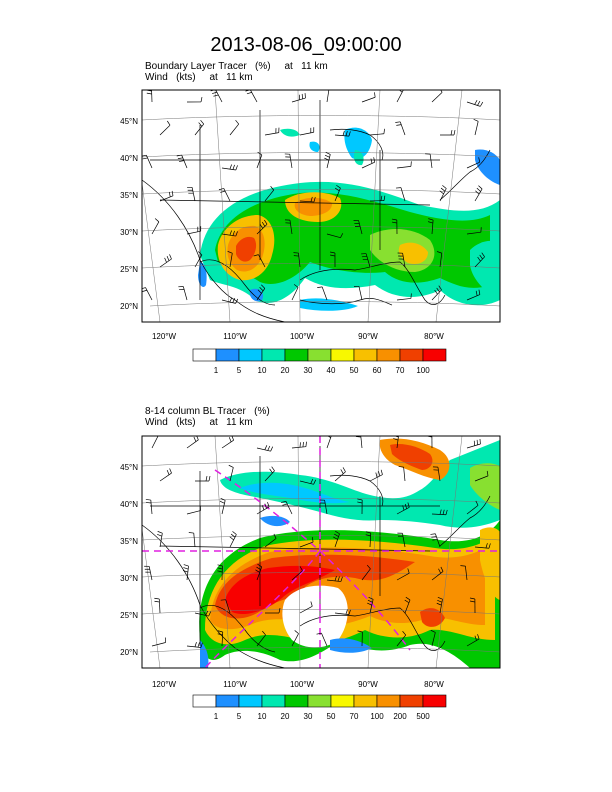 This screenshot has width=612, height=792. I want to click on top-lat-label-20: 20°N, so click(129, 306).